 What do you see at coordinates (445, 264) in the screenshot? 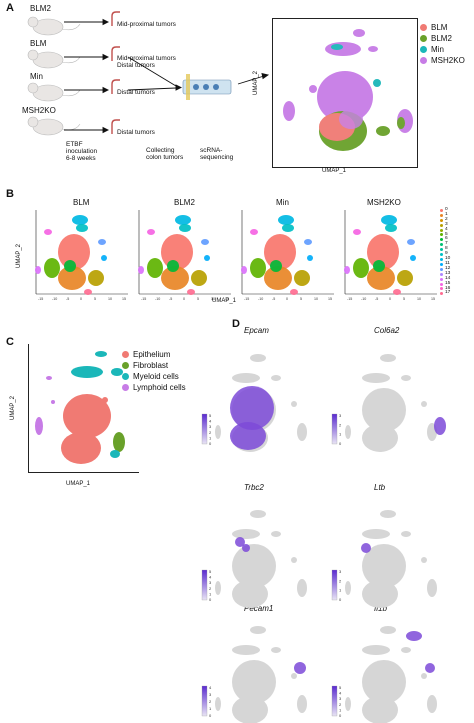
I see `cluster-legend-item: 11` at bounding box center [445, 264].